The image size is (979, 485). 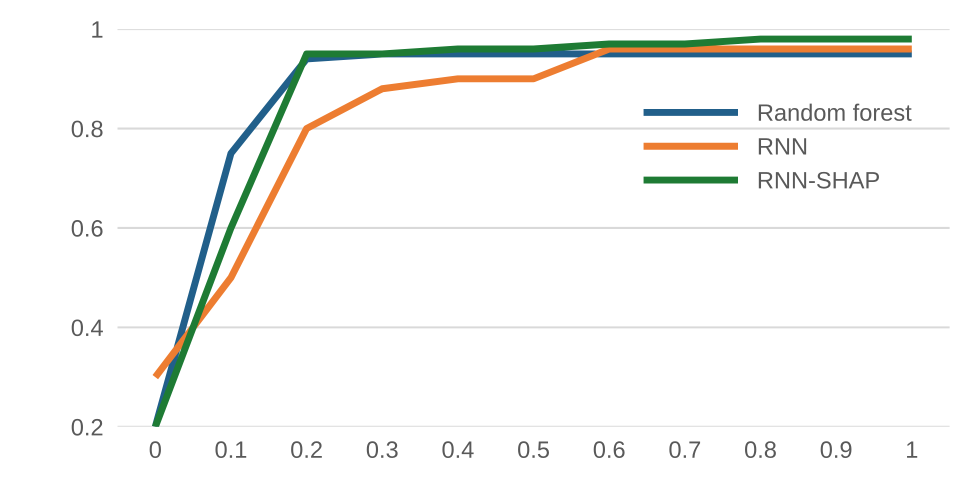 I want to click on x-tick-label: 0.3, so click(x=382, y=449).